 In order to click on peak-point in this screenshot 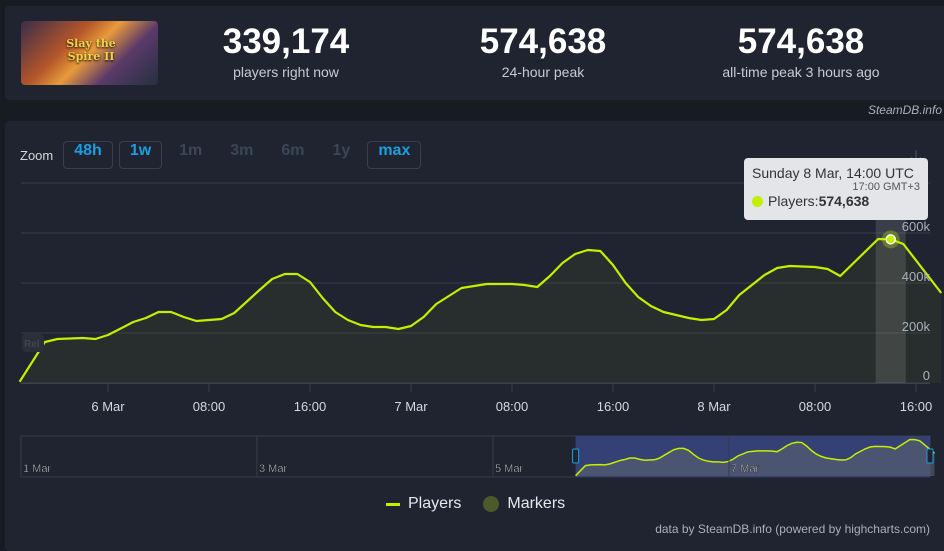, I will do `click(890, 239)`.